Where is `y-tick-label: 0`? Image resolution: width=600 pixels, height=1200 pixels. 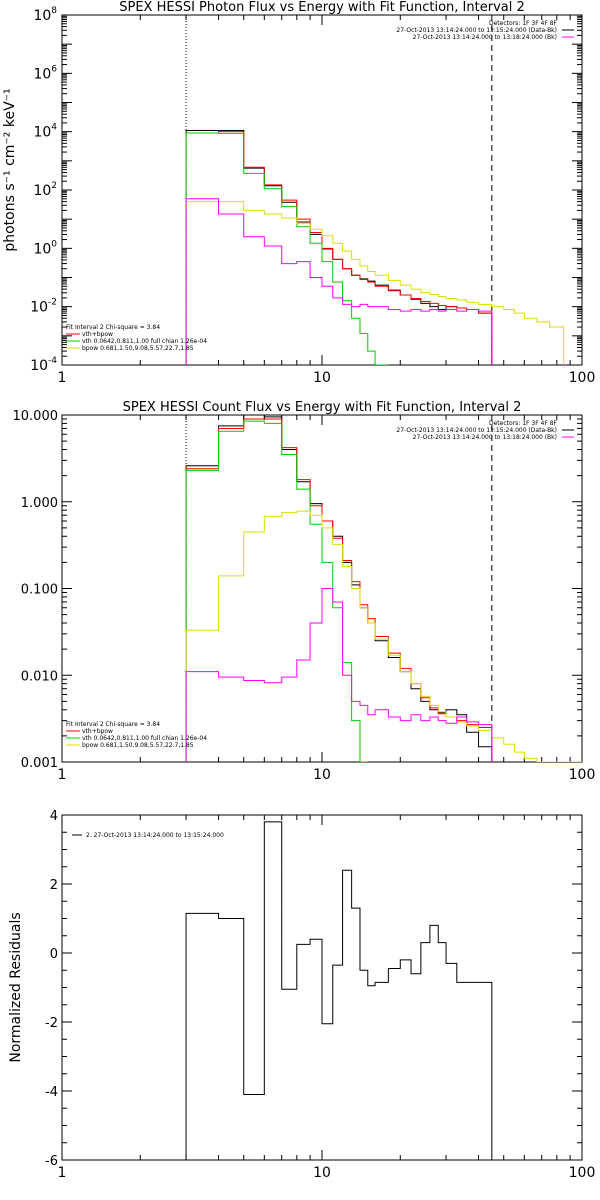
y-tick-label: 0 is located at coordinates (54, 954).